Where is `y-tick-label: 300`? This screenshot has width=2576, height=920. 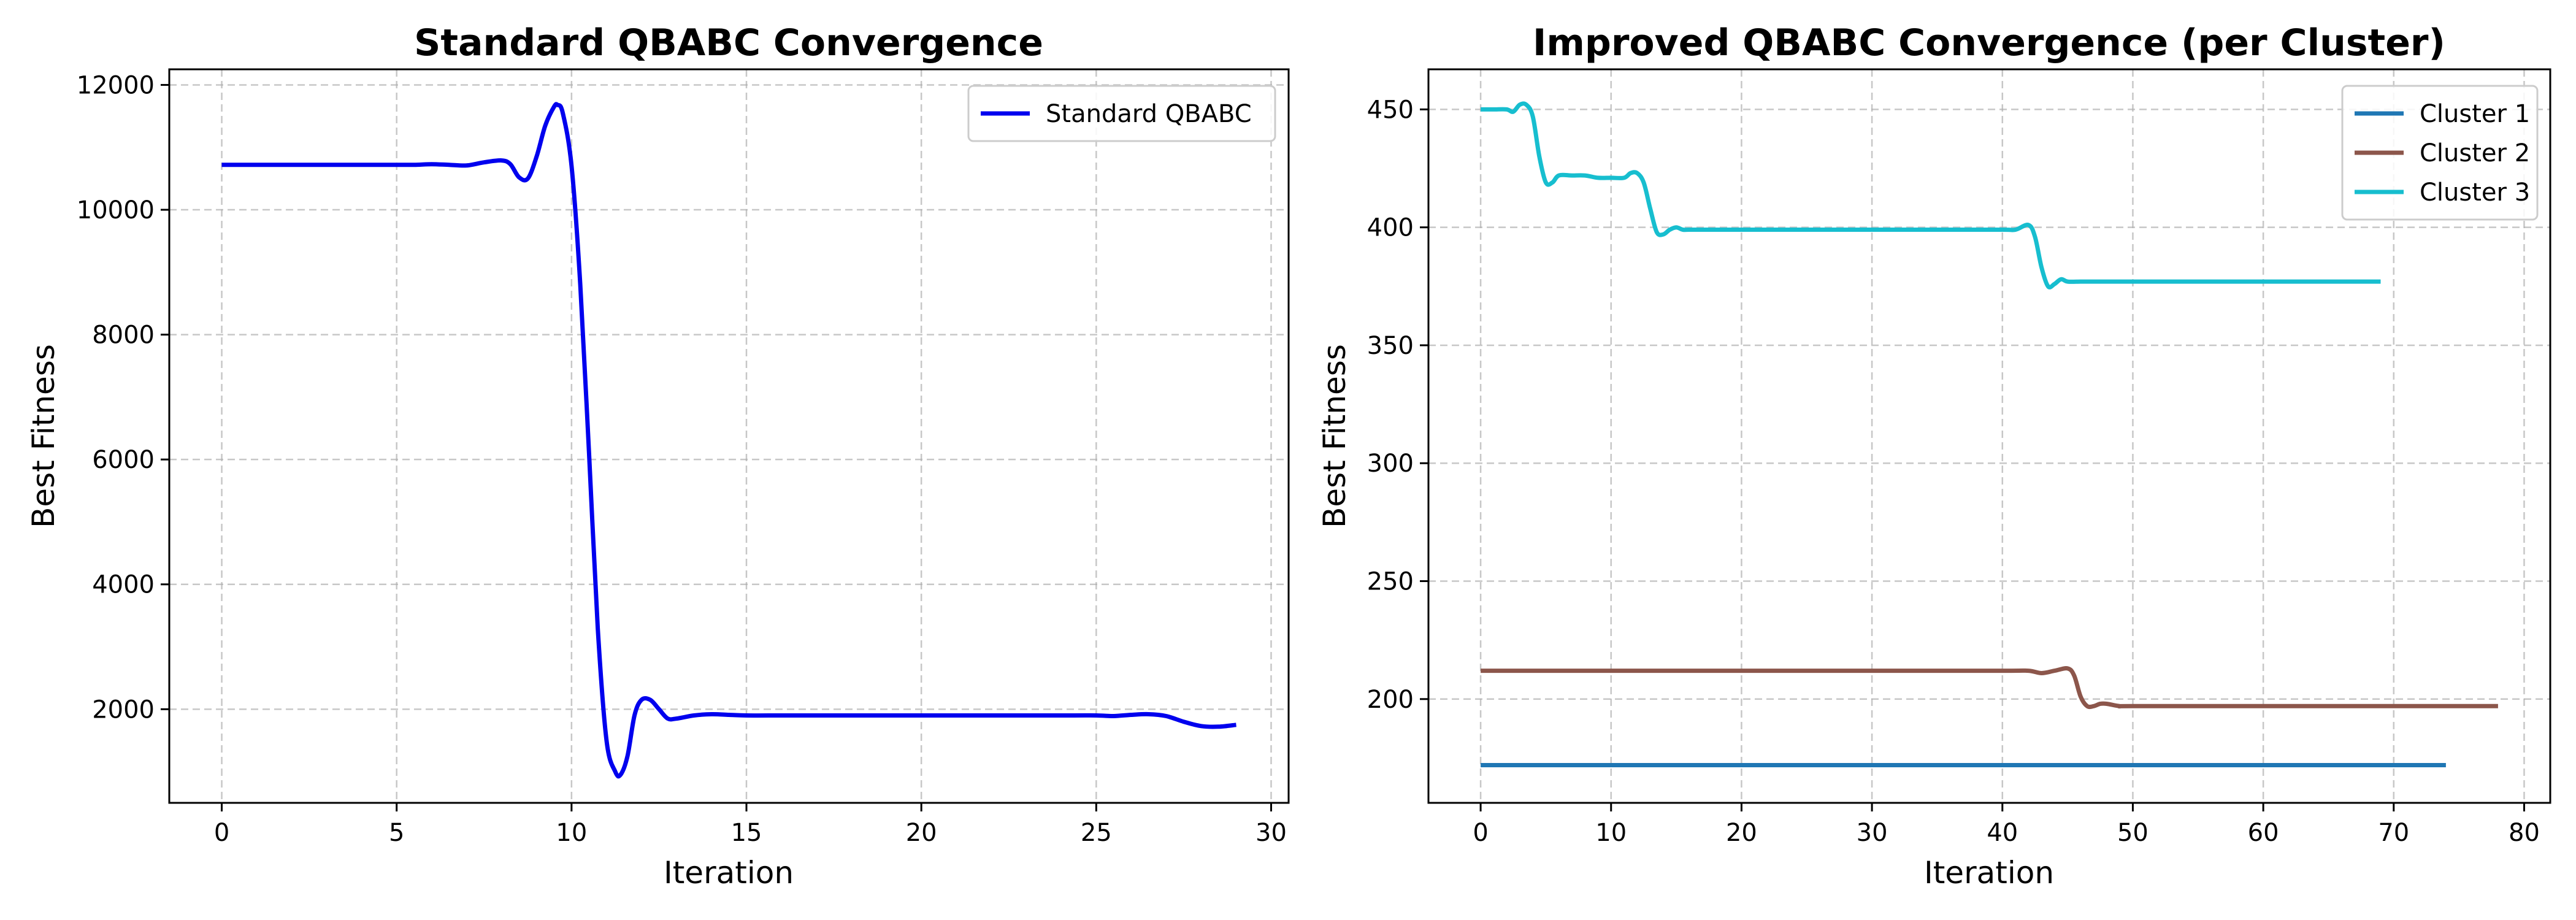
y-tick-label: 300 is located at coordinates (1390, 464).